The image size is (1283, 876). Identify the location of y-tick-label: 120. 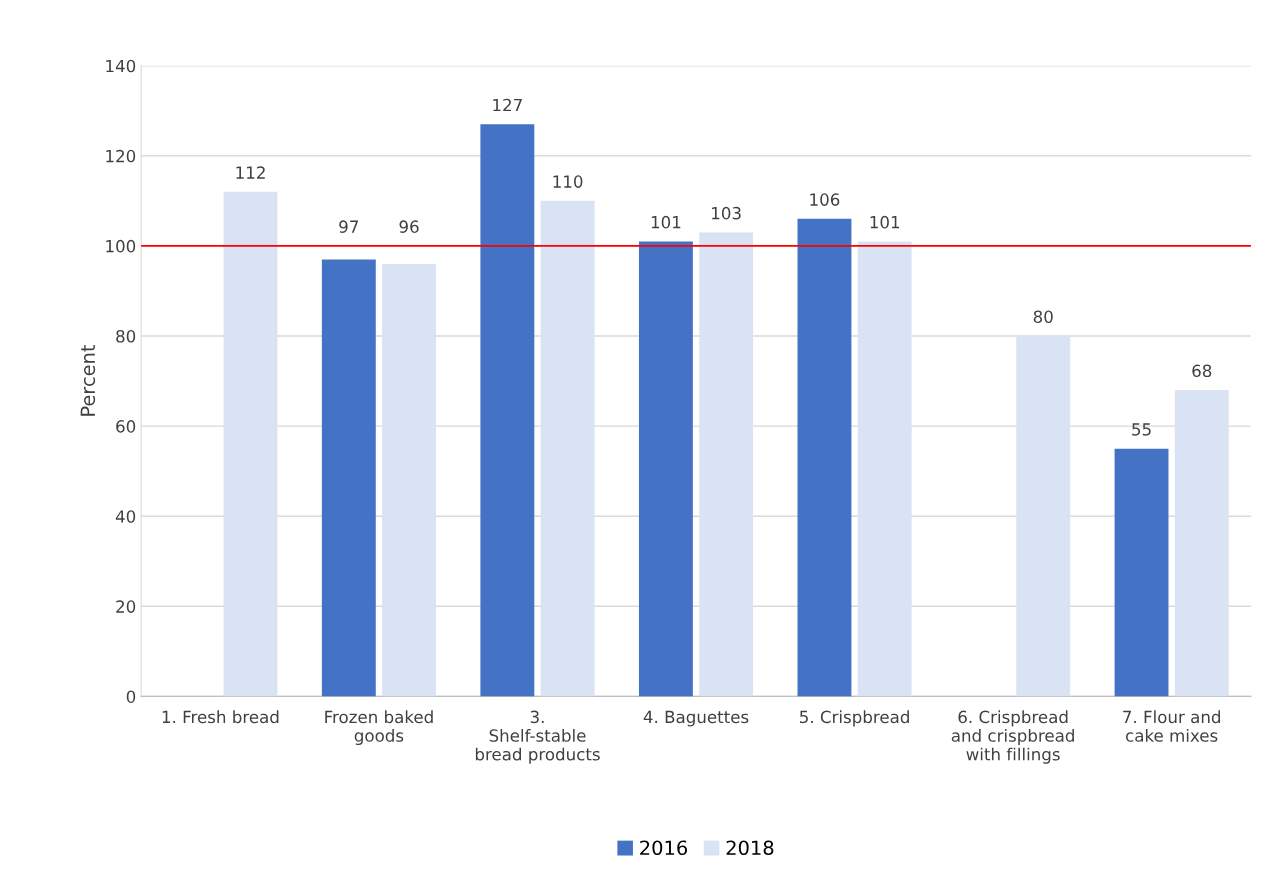
(121, 156).